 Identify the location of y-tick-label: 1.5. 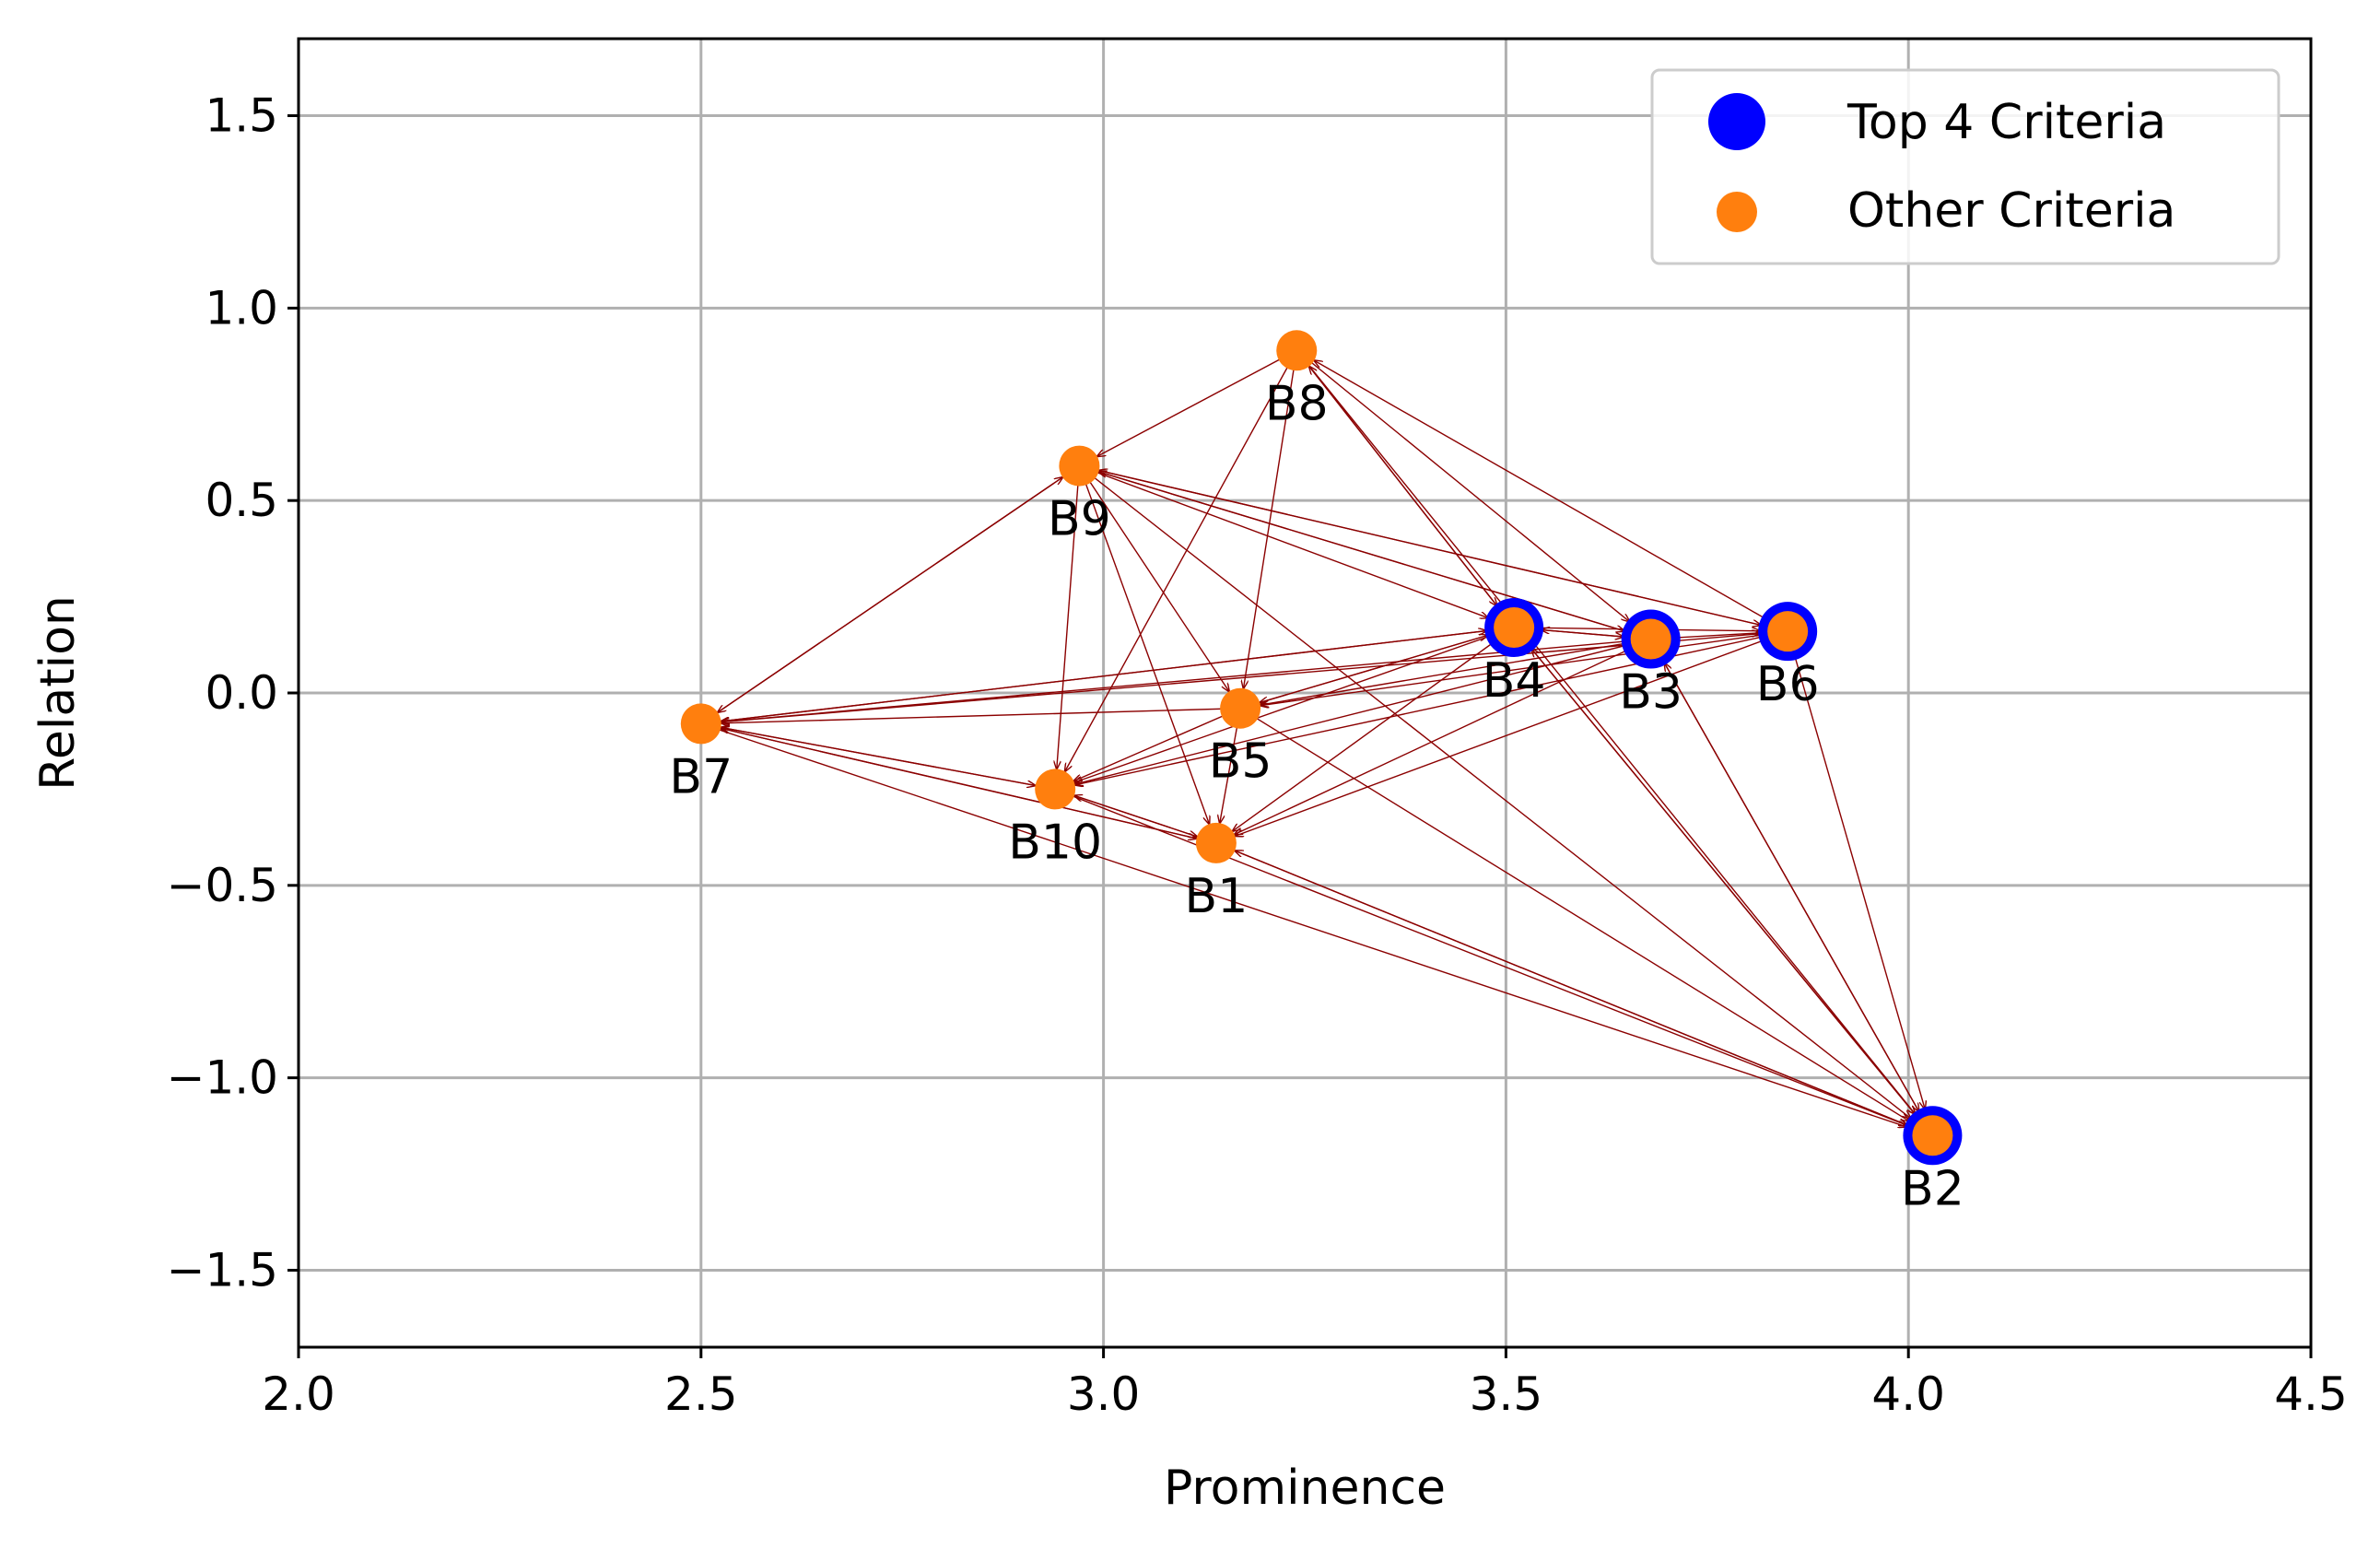
(241, 116).